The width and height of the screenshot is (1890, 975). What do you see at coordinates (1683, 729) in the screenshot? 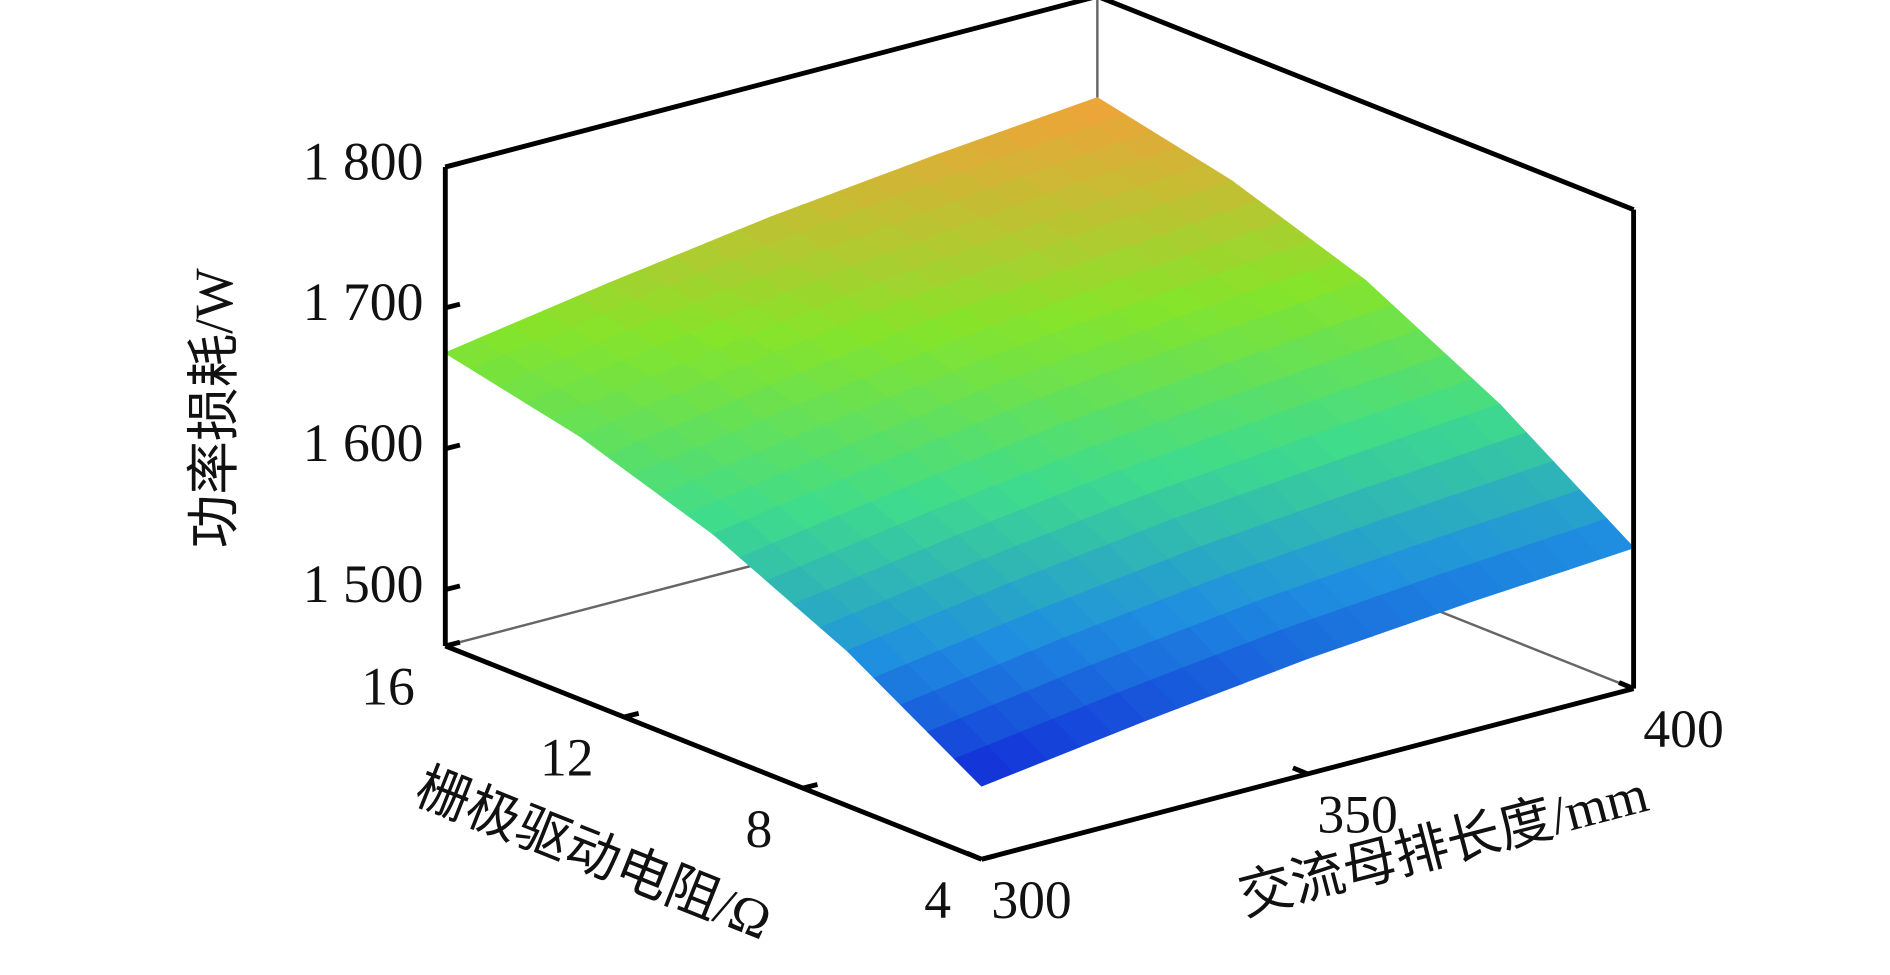
I see `x-tick-label: 400` at bounding box center [1683, 729].